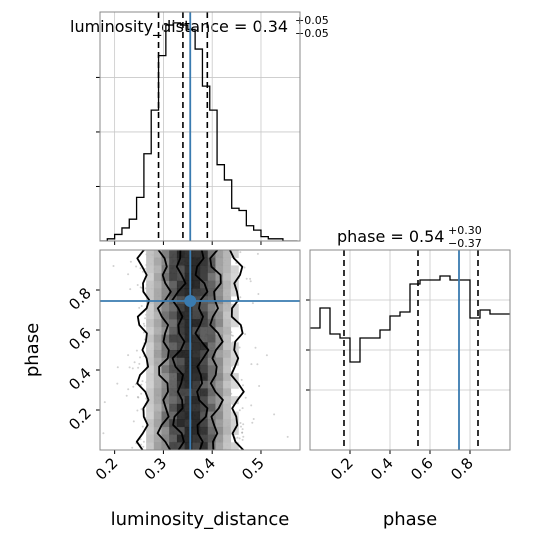  What do you see at coordinates (342, 469) in the screenshot?
I see `phase-xtick-label-0: 0.2` at bounding box center [342, 469].